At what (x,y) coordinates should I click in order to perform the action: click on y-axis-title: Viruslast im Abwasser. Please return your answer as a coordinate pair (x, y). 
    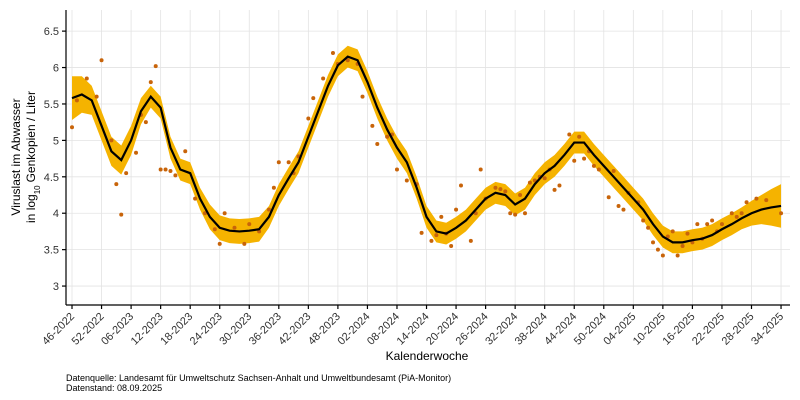
    Looking at the image, I should click on (16, 156).